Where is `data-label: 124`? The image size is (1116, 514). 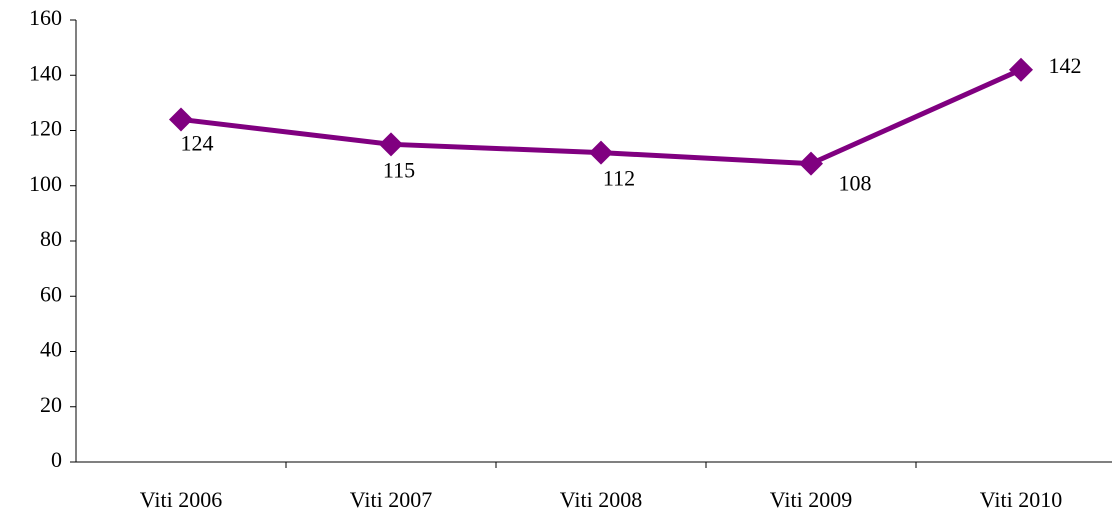 data-label: 124 is located at coordinates (197, 142).